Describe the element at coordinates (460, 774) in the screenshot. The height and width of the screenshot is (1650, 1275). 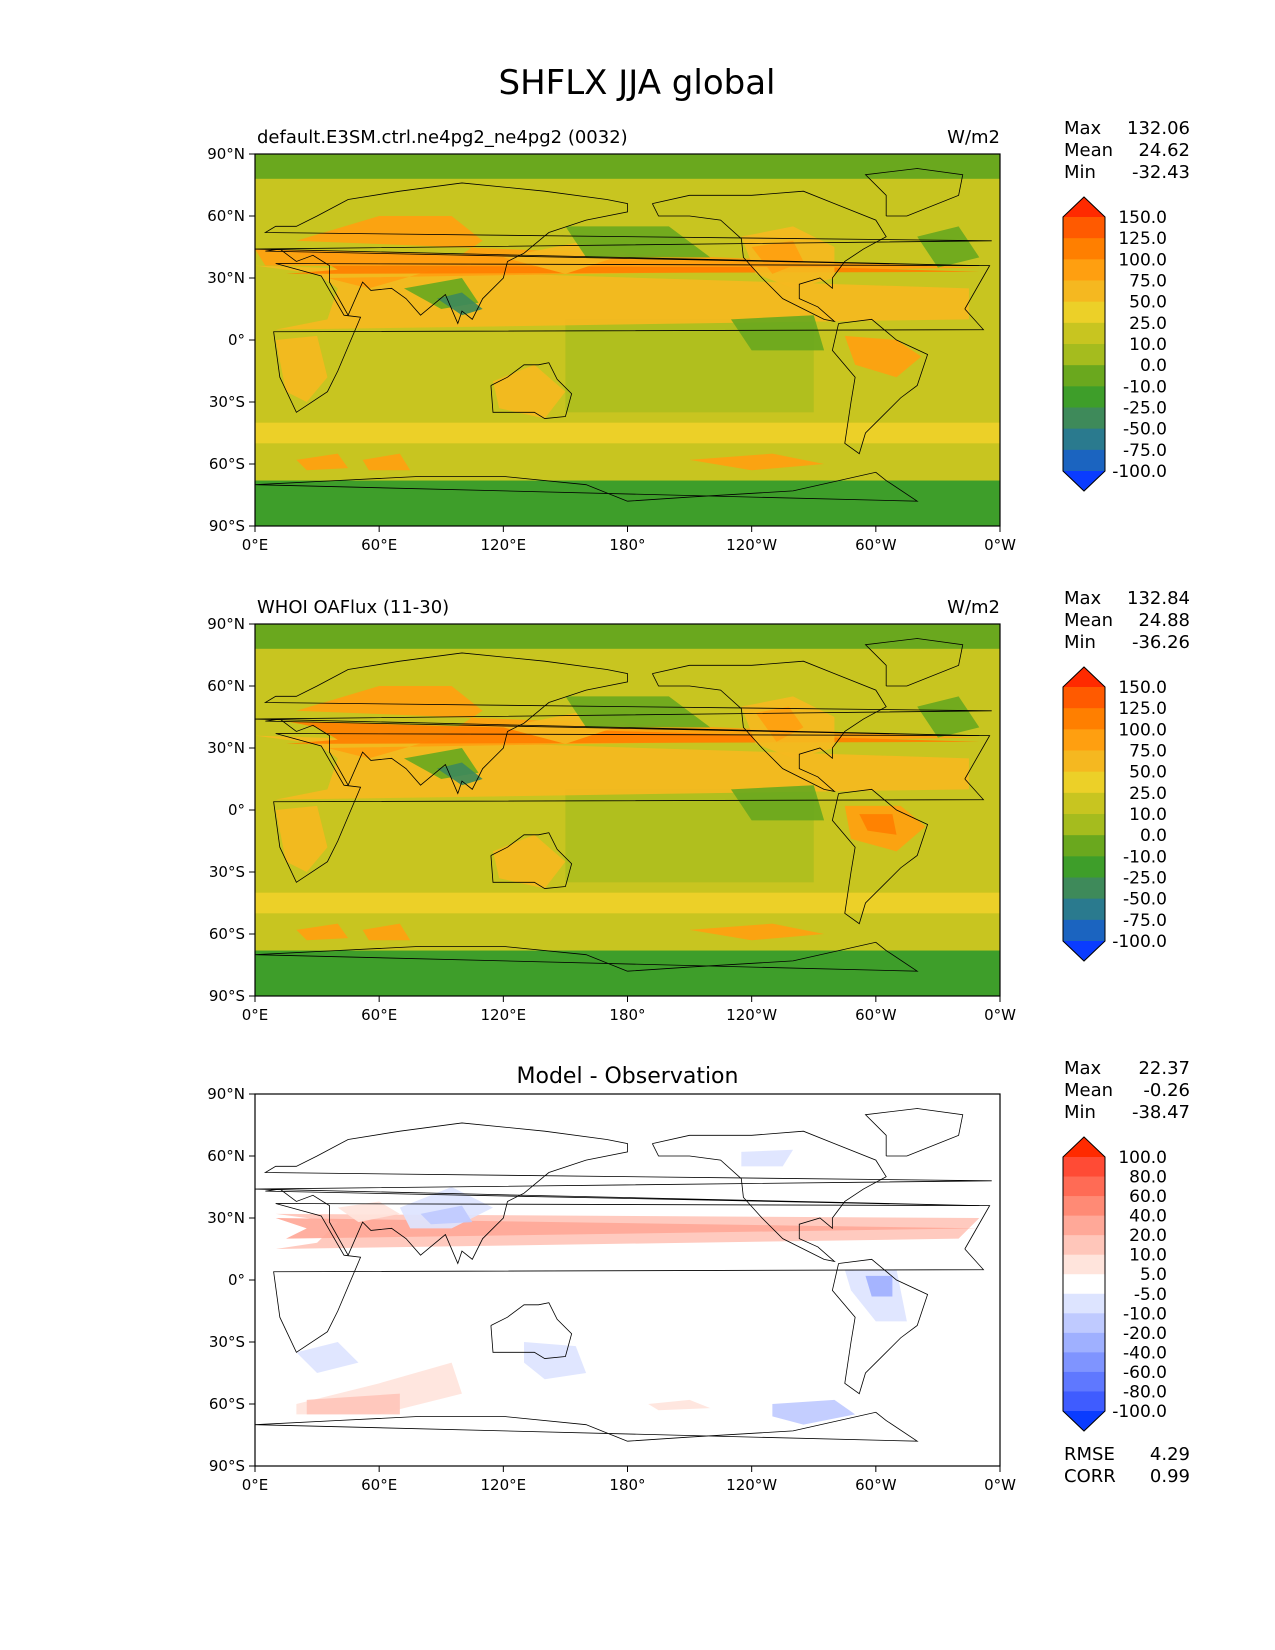
I see `land-maritime` at that location.